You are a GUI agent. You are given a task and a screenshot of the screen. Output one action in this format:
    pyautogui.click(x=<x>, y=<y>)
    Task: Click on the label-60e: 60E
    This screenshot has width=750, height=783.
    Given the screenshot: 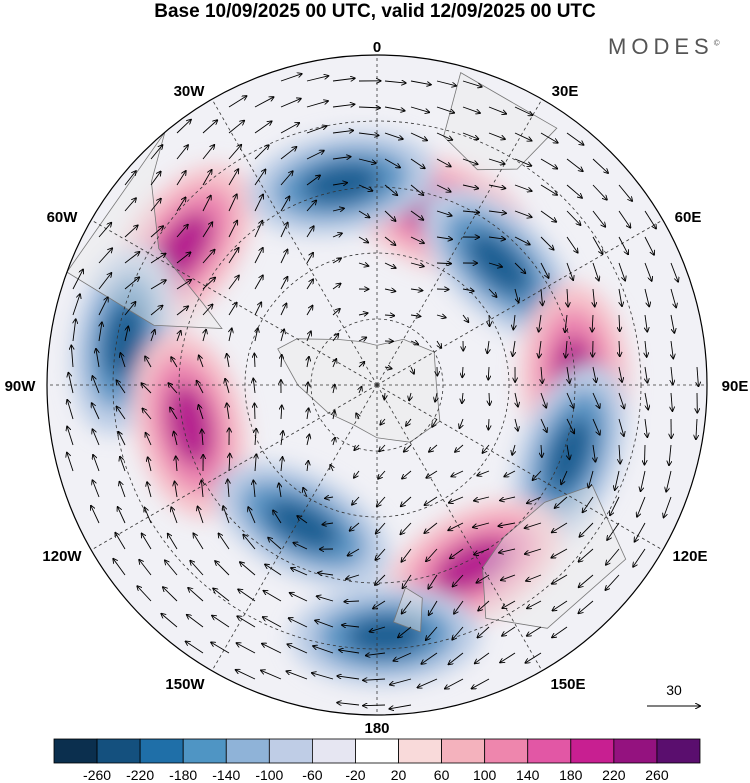 What is the action you would take?
    pyautogui.click(x=688, y=217)
    